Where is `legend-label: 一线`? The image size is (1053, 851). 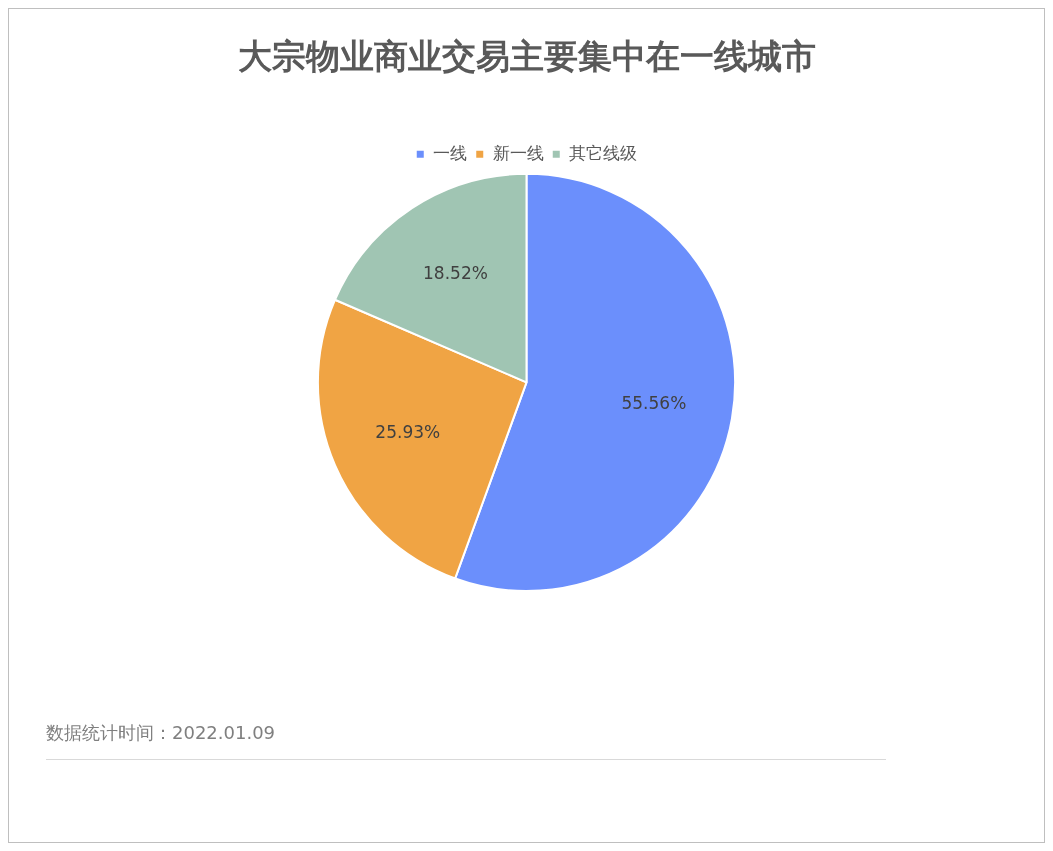 legend-label: 一线 is located at coordinates (450, 152).